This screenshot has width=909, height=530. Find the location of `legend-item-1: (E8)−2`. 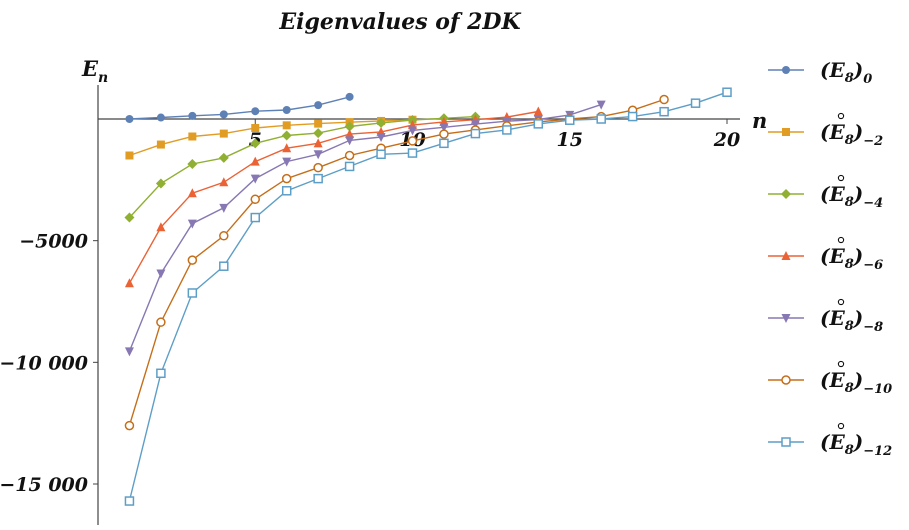

legend-item-1: (E8)−2 is located at coordinates (825, 130).